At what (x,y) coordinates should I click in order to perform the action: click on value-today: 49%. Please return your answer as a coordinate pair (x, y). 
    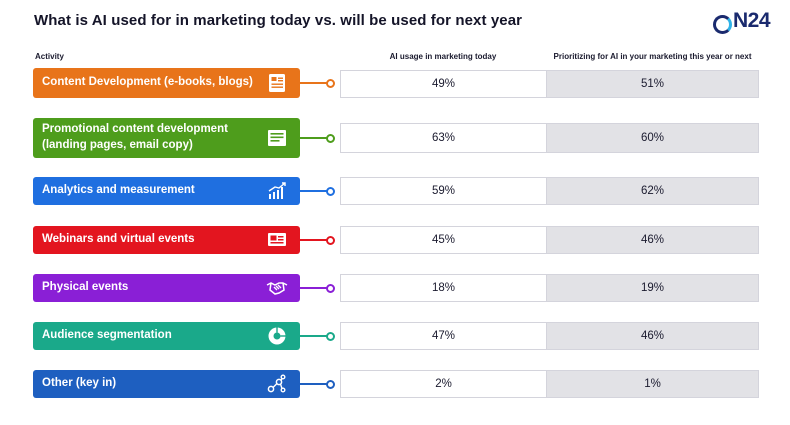
    Looking at the image, I should click on (443, 84).